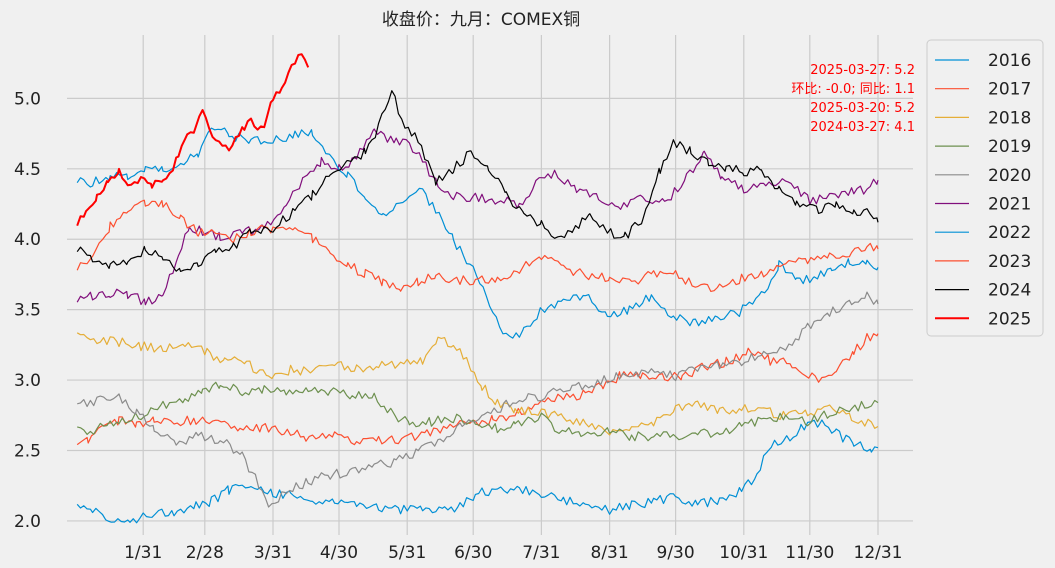 The width and height of the screenshot is (1055, 568). Describe the element at coordinates (676, 553) in the screenshot. I see `x-tick-label: 9/30` at that location.